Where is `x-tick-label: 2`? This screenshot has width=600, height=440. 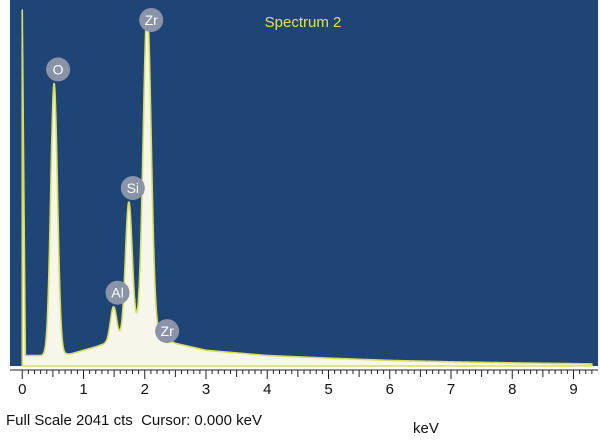 x-tick-label: 2 is located at coordinates (145, 389).